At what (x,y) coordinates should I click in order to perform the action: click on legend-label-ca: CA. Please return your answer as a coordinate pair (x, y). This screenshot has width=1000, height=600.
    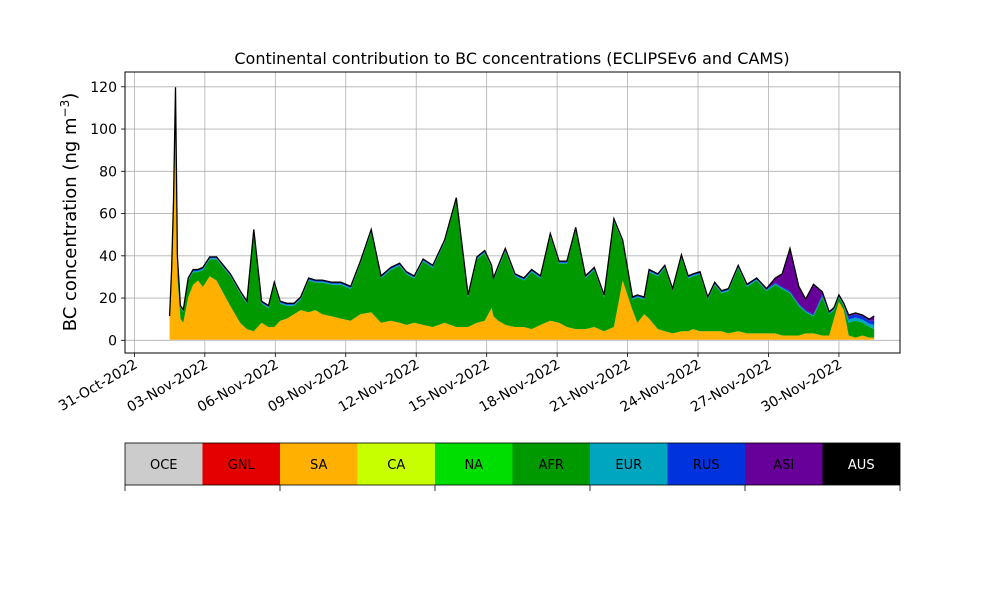
    Looking at the image, I should click on (396, 465).